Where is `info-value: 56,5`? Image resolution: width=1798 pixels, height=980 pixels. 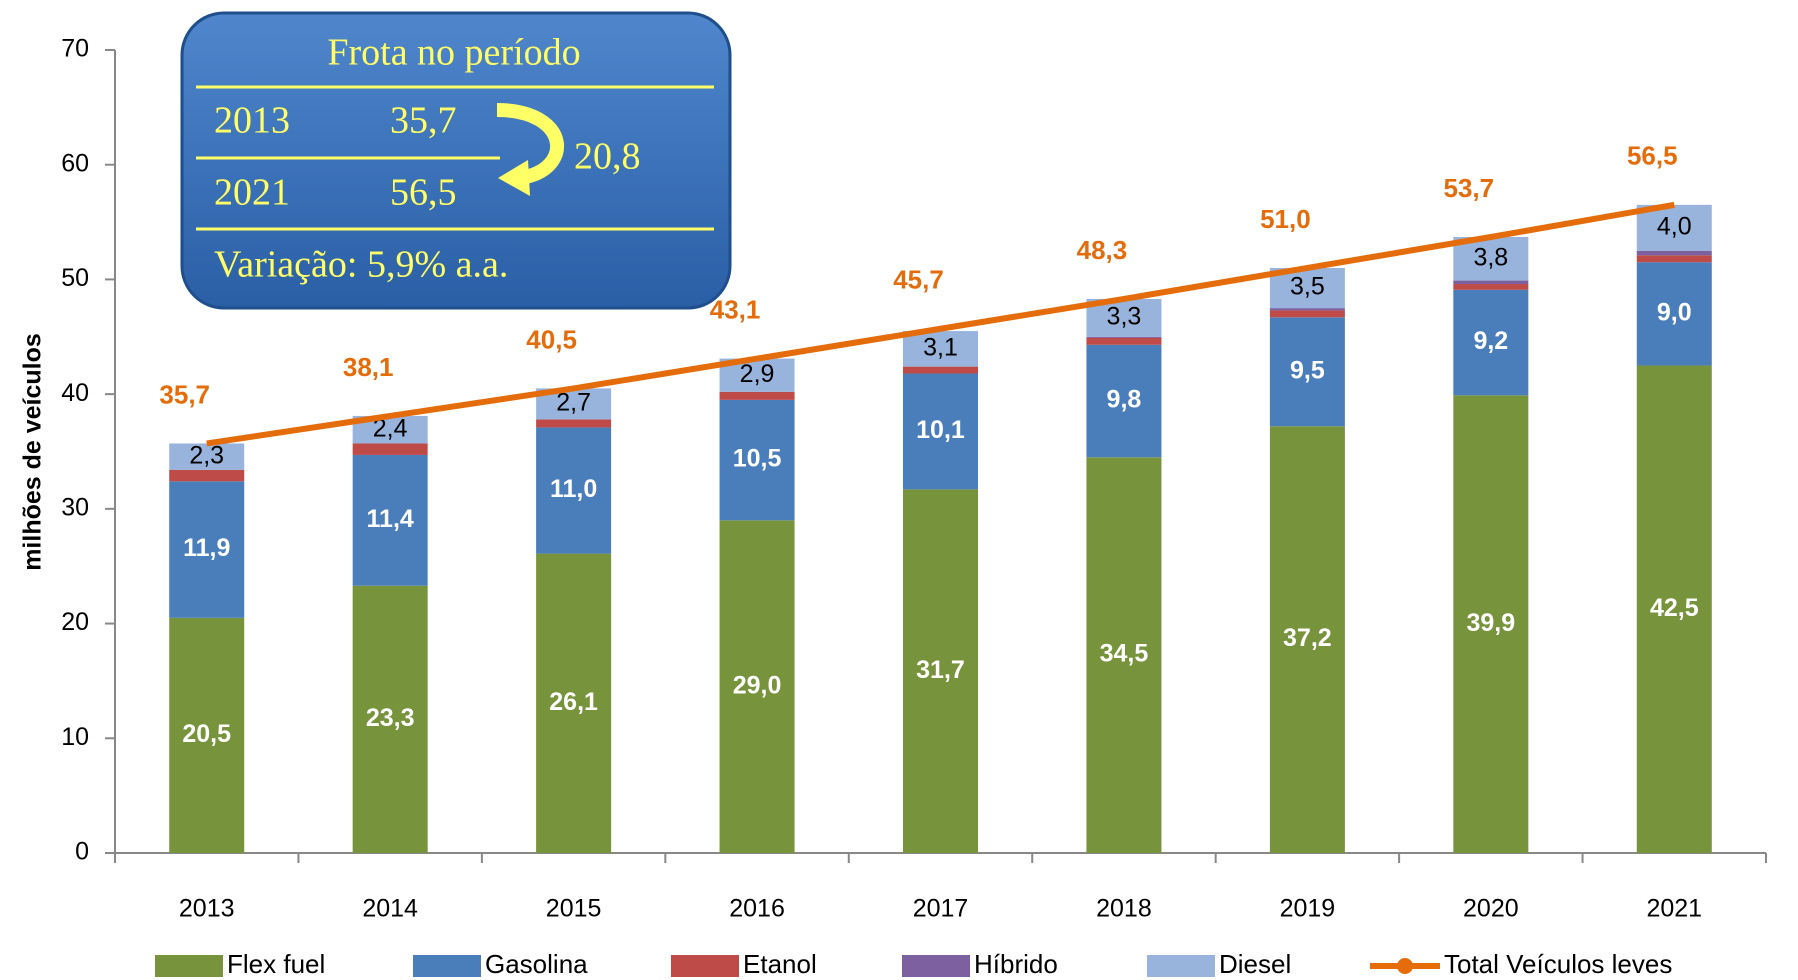
info-value: 56,5 is located at coordinates (423, 193).